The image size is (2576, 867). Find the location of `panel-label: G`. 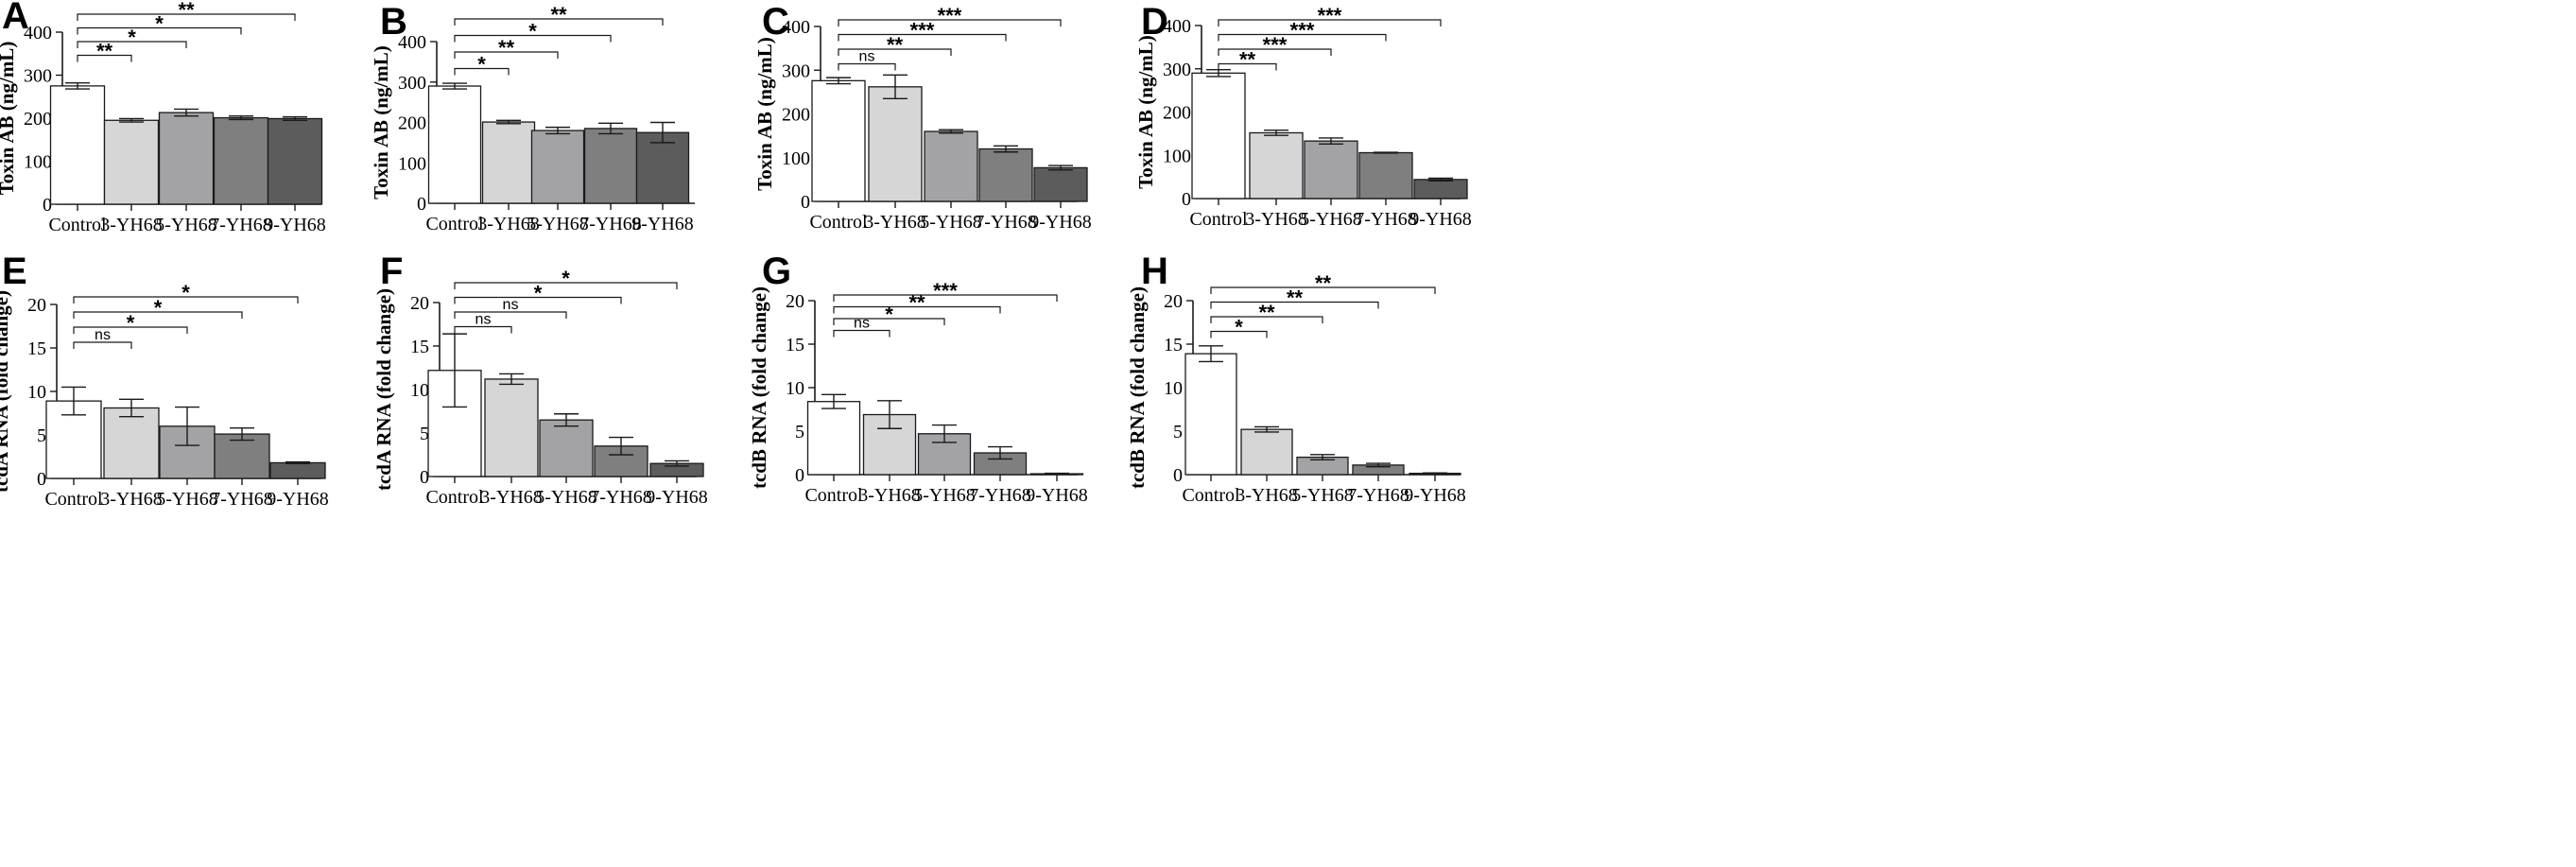

panel-label: G is located at coordinates (776, 272).